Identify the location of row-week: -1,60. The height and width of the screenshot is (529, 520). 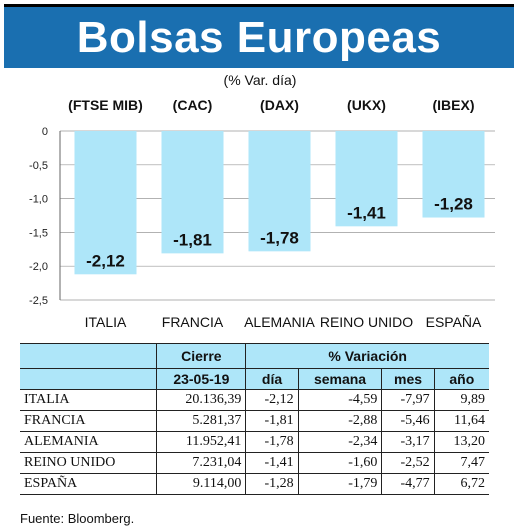
(340, 463).